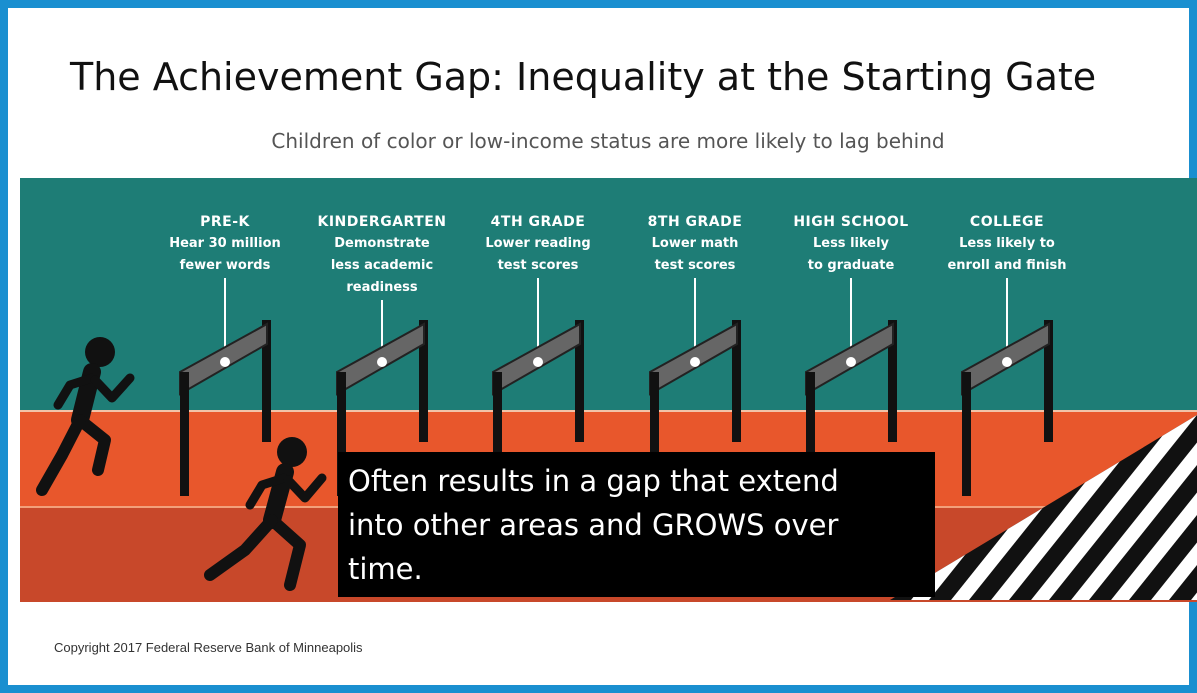 The height and width of the screenshot is (693, 1197). What do you see at coordinates (537, 243) in the screenshot?
I see `stage-description: Lower reading` at bounding box center [537, 243].